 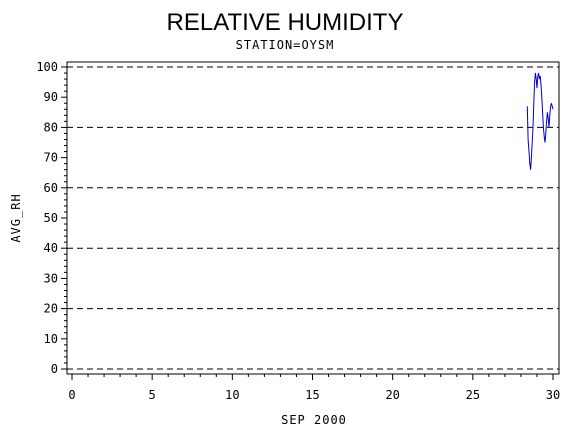 I want to click on y-tick-label-90: 90, so click(x=51, y=97).